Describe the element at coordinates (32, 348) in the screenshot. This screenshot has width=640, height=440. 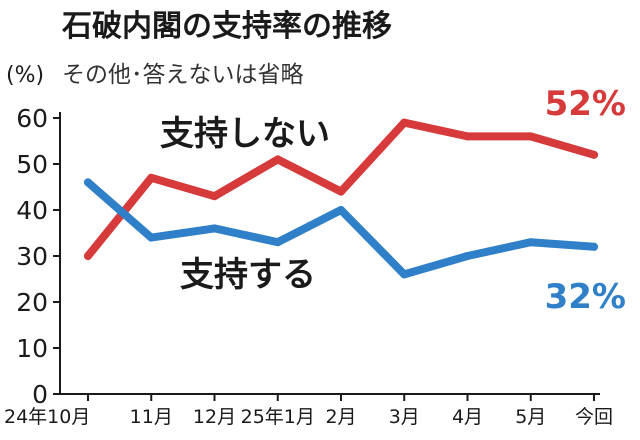
I see `y-tick-label: 10` at that location.